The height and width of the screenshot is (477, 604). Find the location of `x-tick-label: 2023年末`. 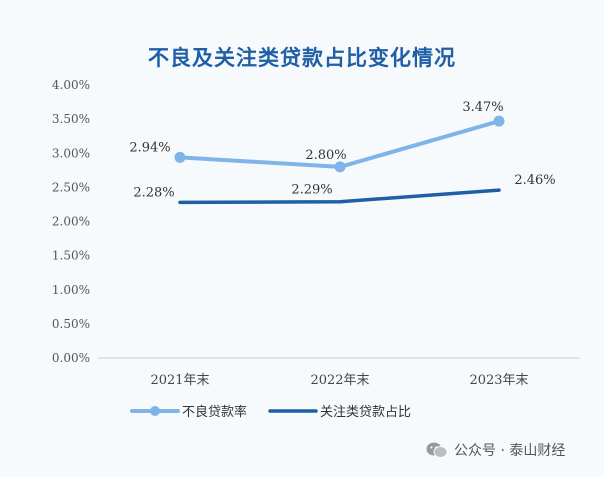

x-tick-label: 2023年末 is located at coordinates (498, 380).